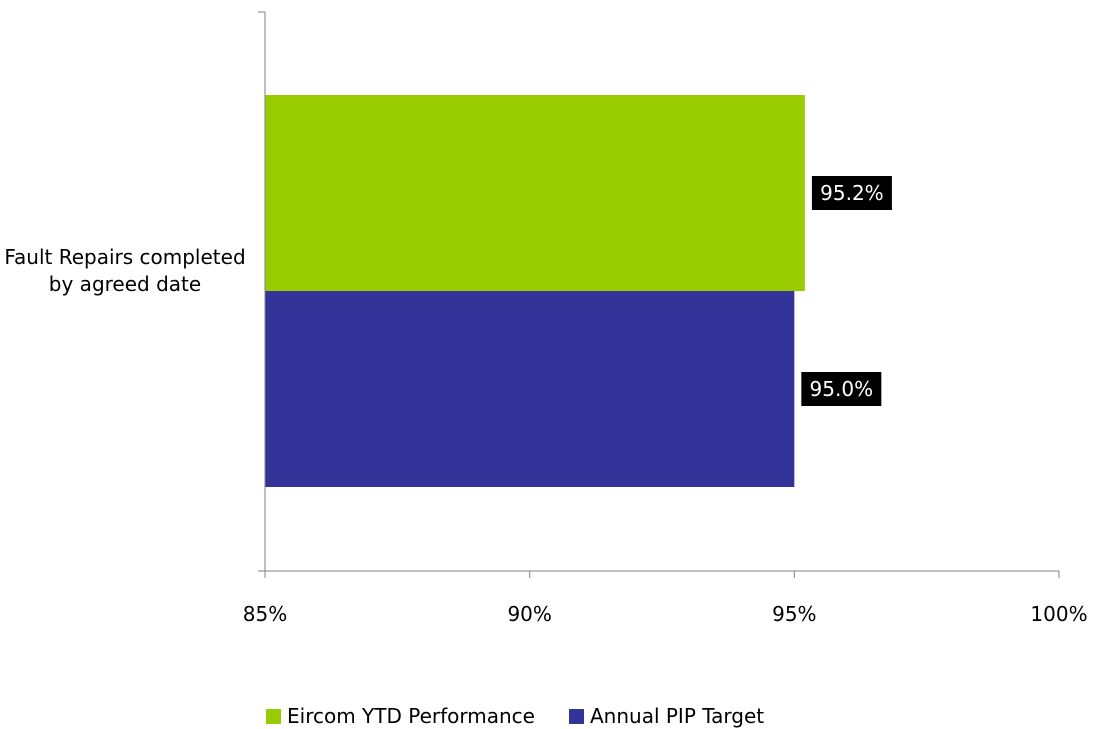 Image resolution: width=1101 pixels, height=729 pixels. I want to click on data-label-series-1: 95.0%, so click(842, 389).